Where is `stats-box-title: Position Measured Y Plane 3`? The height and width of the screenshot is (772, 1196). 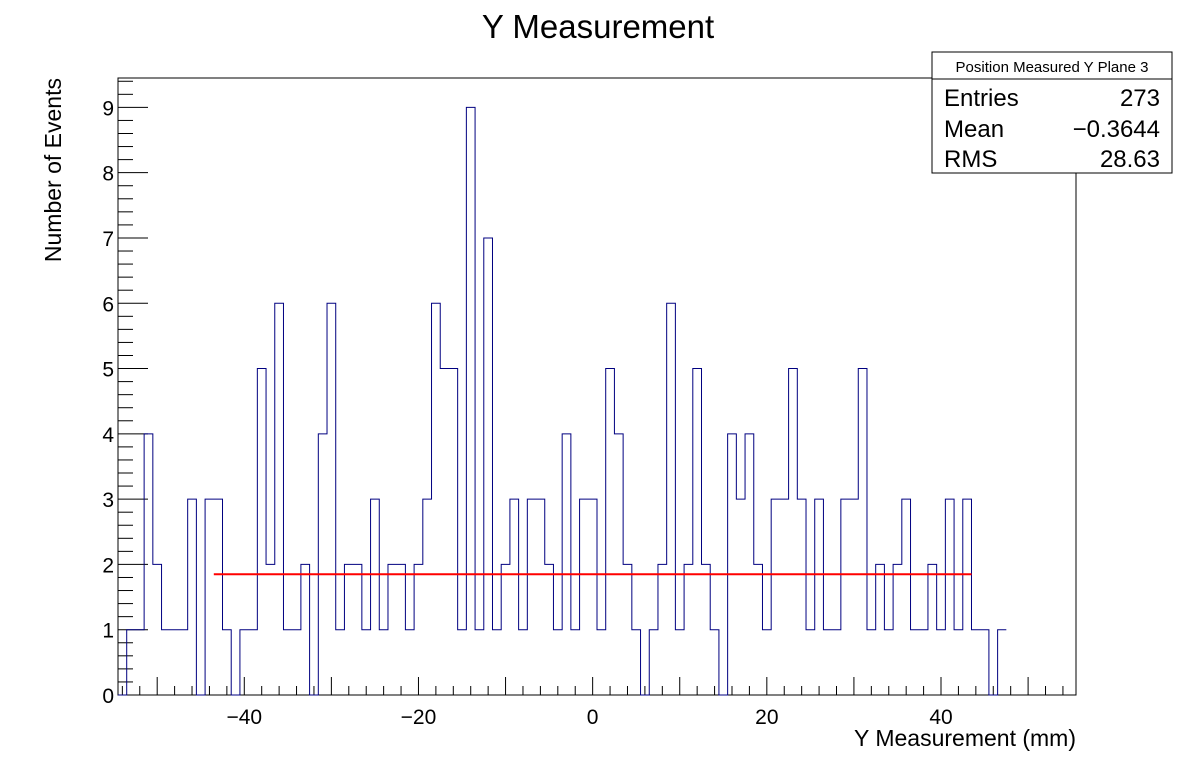
stats-box-title: Position Measured Y Plane 3 is located at coordinates (1052, 67).